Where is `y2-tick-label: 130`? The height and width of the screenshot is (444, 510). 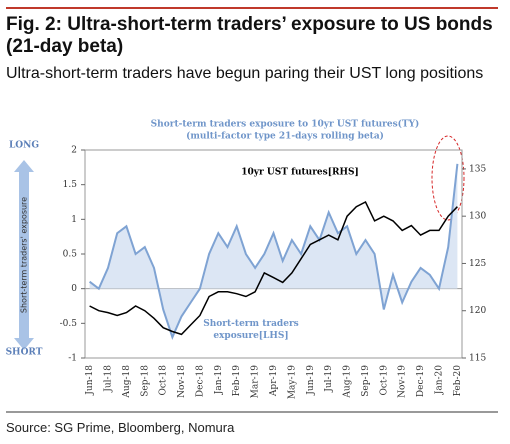 y2-tick-label: 130 is located at coordinates (477, 217).